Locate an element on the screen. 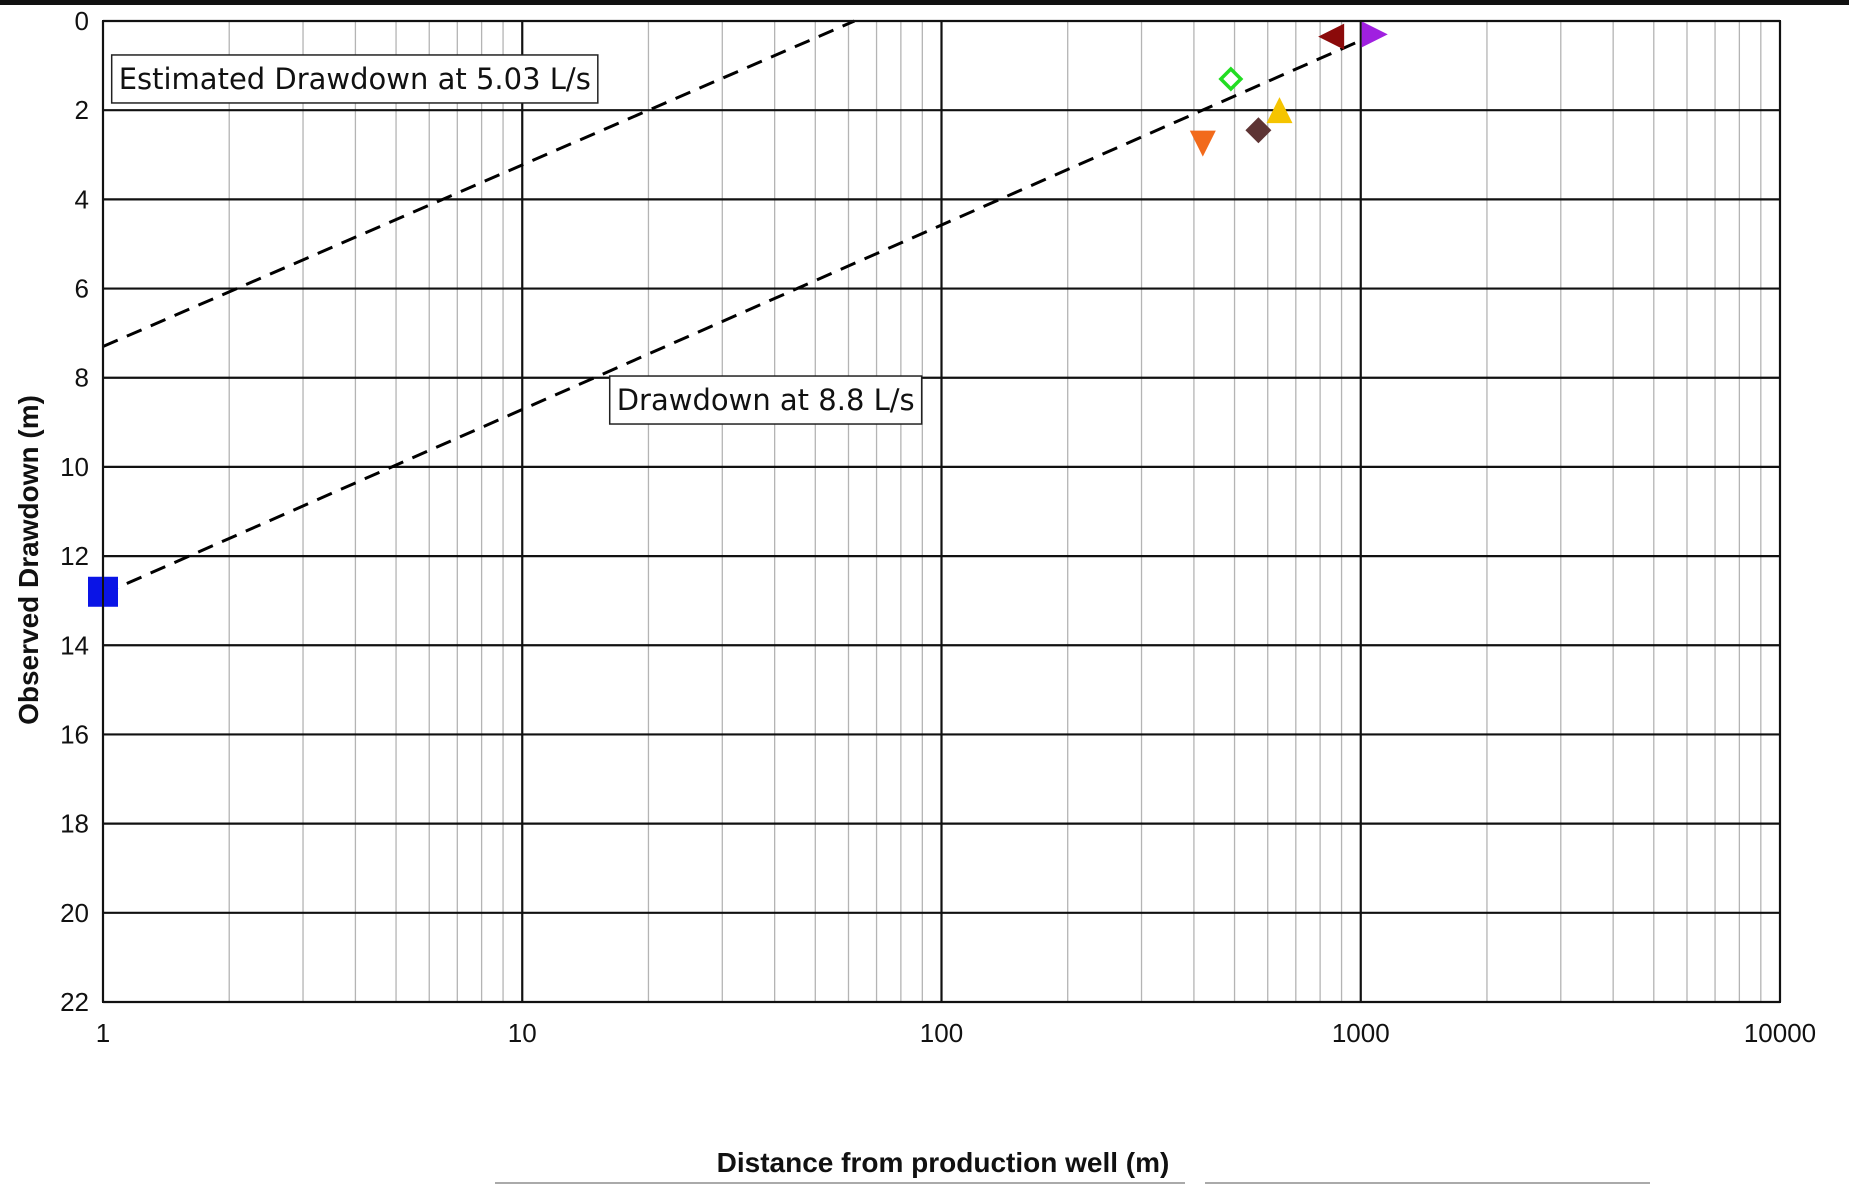 This screenshot has height=1185, width=1849. y-axis-label: Observed Drawdown (m) is located at coordinates (28, 560).